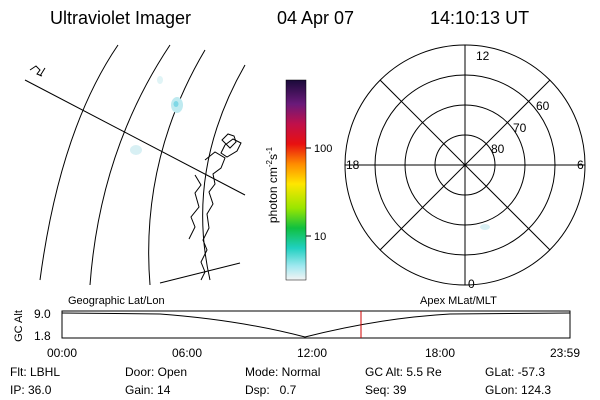  Describe the element at coordinates (312, 353) in the screenshot. I see `x-tick-label: 12:00` at that location.